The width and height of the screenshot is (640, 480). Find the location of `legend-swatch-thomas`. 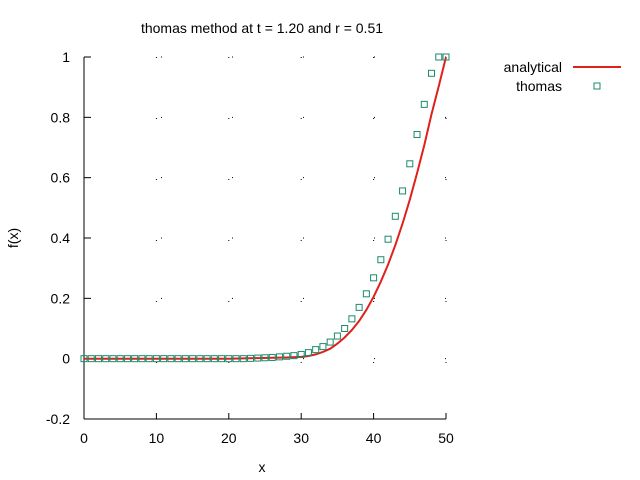

legend-swatch-thomas is located at coordinates (597, 86).